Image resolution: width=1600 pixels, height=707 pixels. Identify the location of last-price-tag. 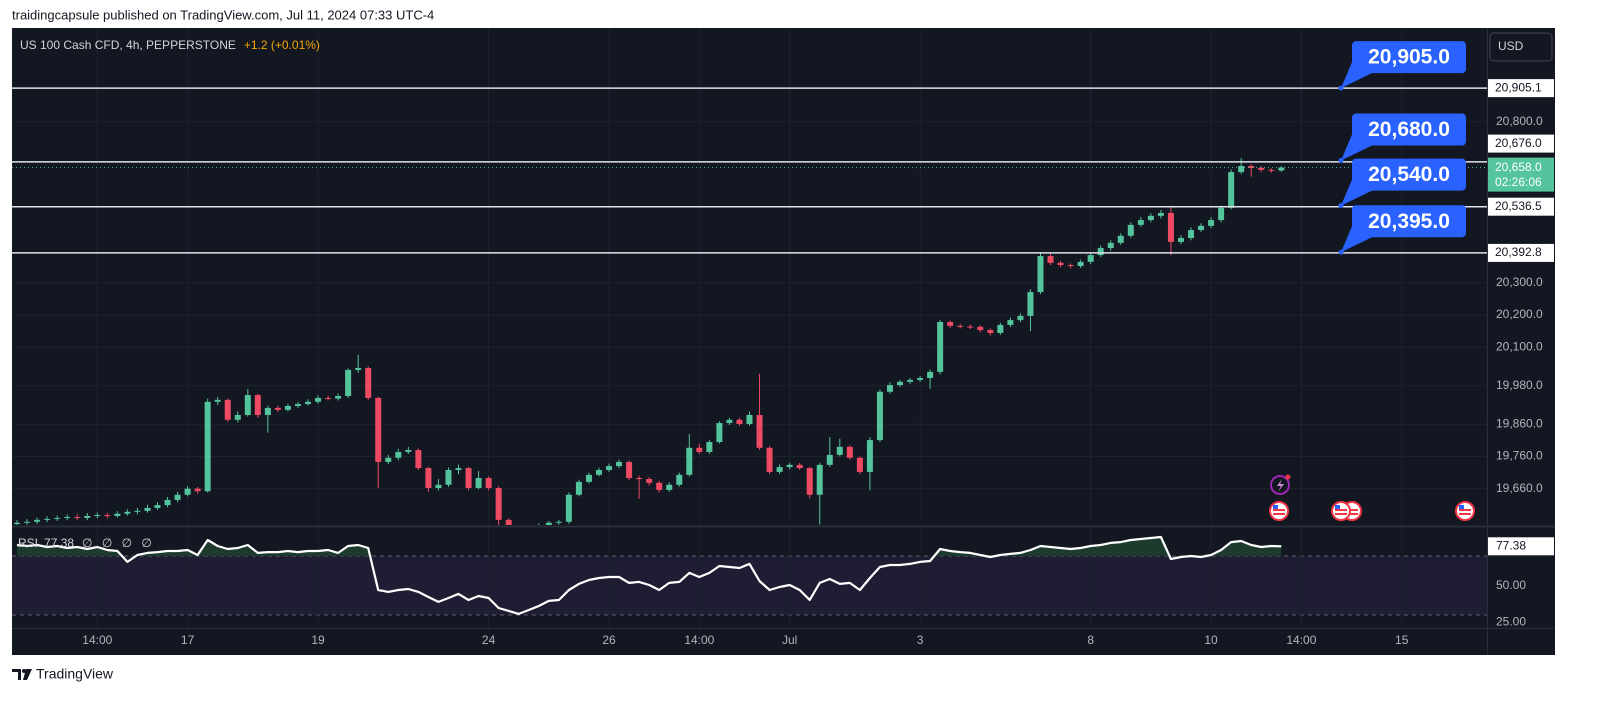
(1521, 174).